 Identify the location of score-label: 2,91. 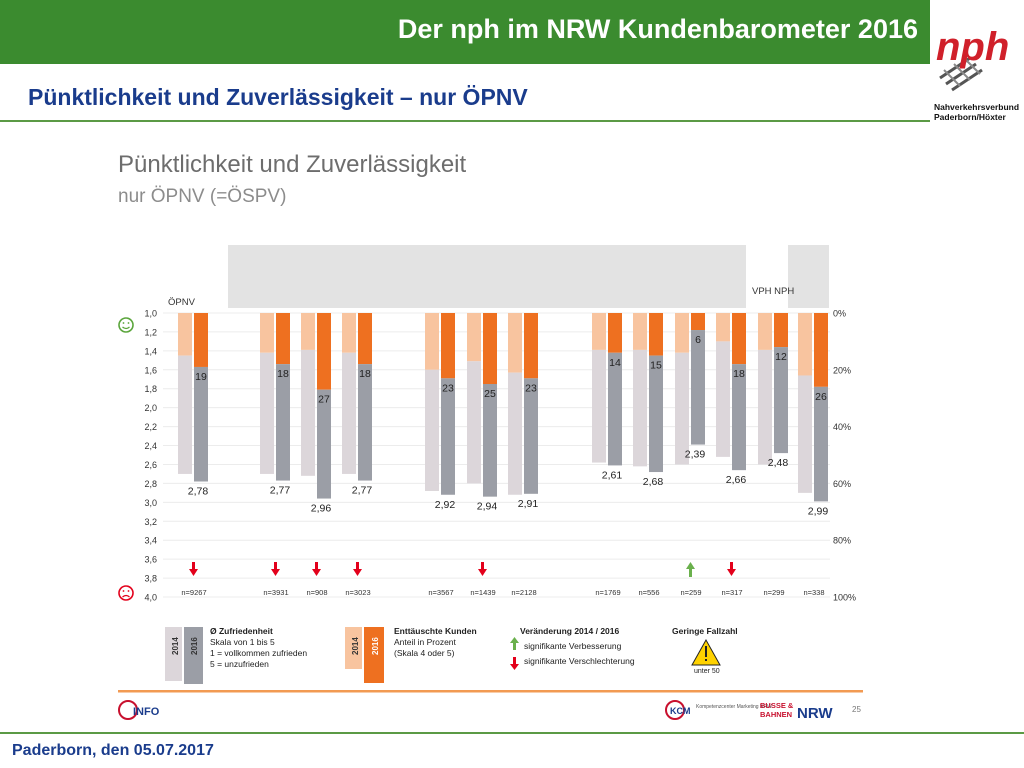
(528, 504).